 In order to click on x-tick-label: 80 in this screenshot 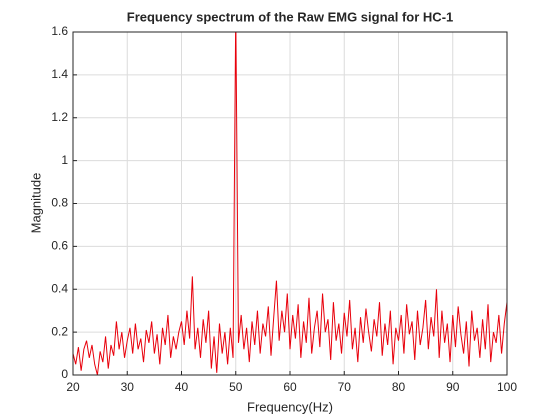, I will do `click(399, 387)`.